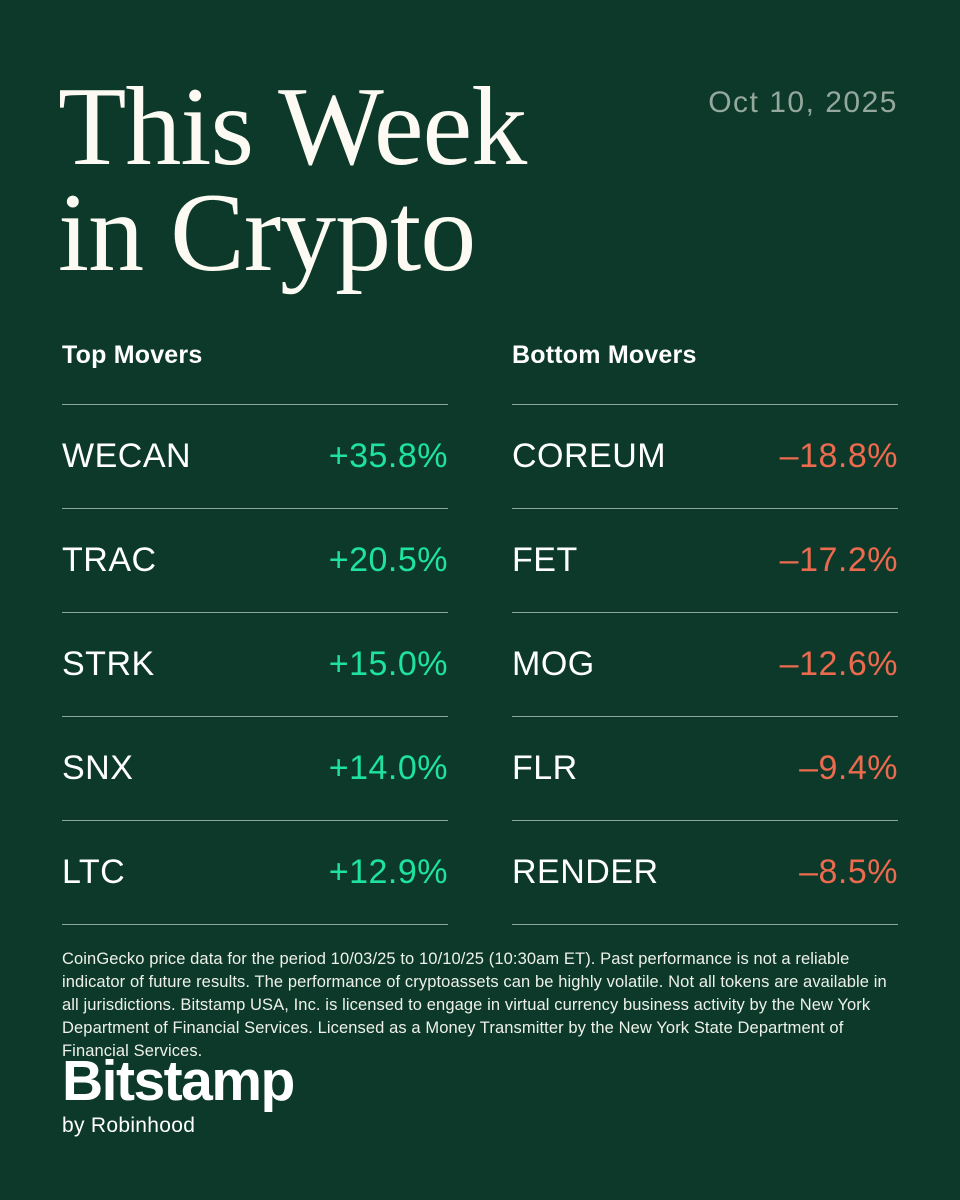  What do you see at coordinates (108, 664) in the screenshot?
I see `ticker-symbol: STRK` at bounding box center [108, 664].